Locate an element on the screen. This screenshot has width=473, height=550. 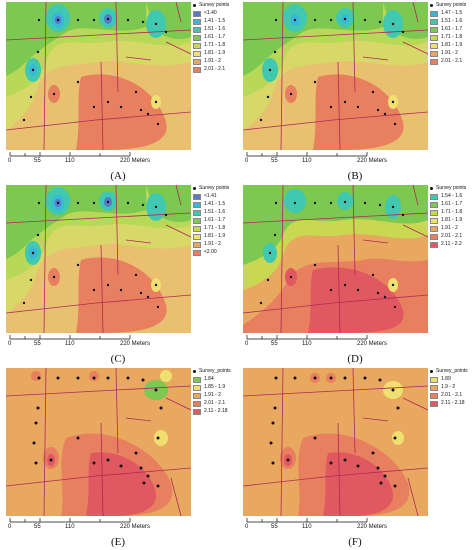
legend-item: 2.11 - 2.2 is located at coordinates (451, 244).